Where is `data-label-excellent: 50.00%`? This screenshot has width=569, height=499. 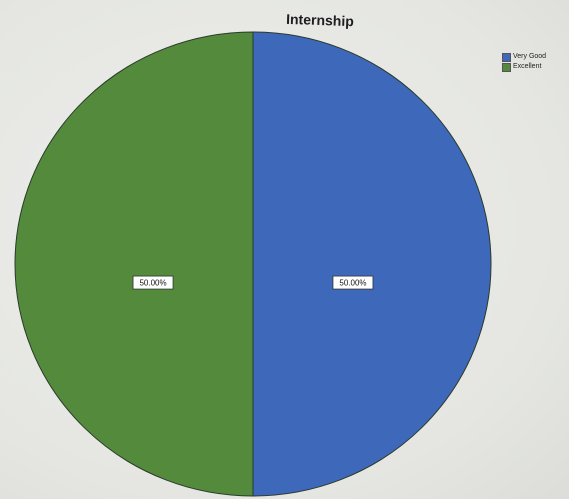 data-label-excellent: 50.00% is located at coordinates (153, 282).